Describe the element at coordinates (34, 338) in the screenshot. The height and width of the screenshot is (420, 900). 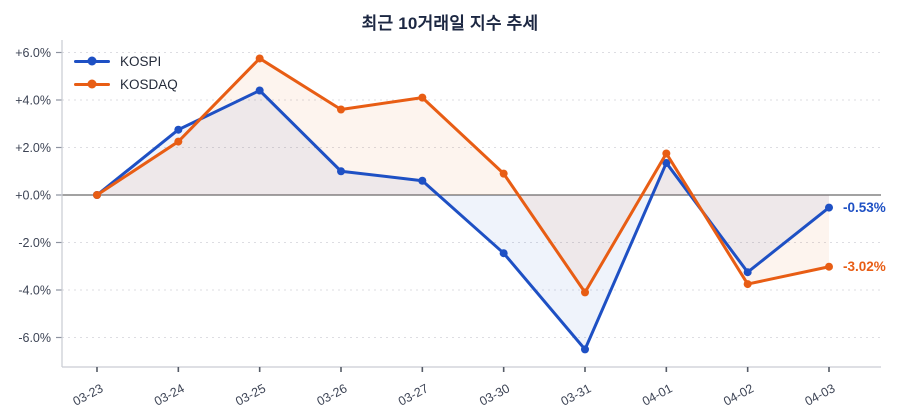
I see `y-tick-label: -6.0%` at that location.